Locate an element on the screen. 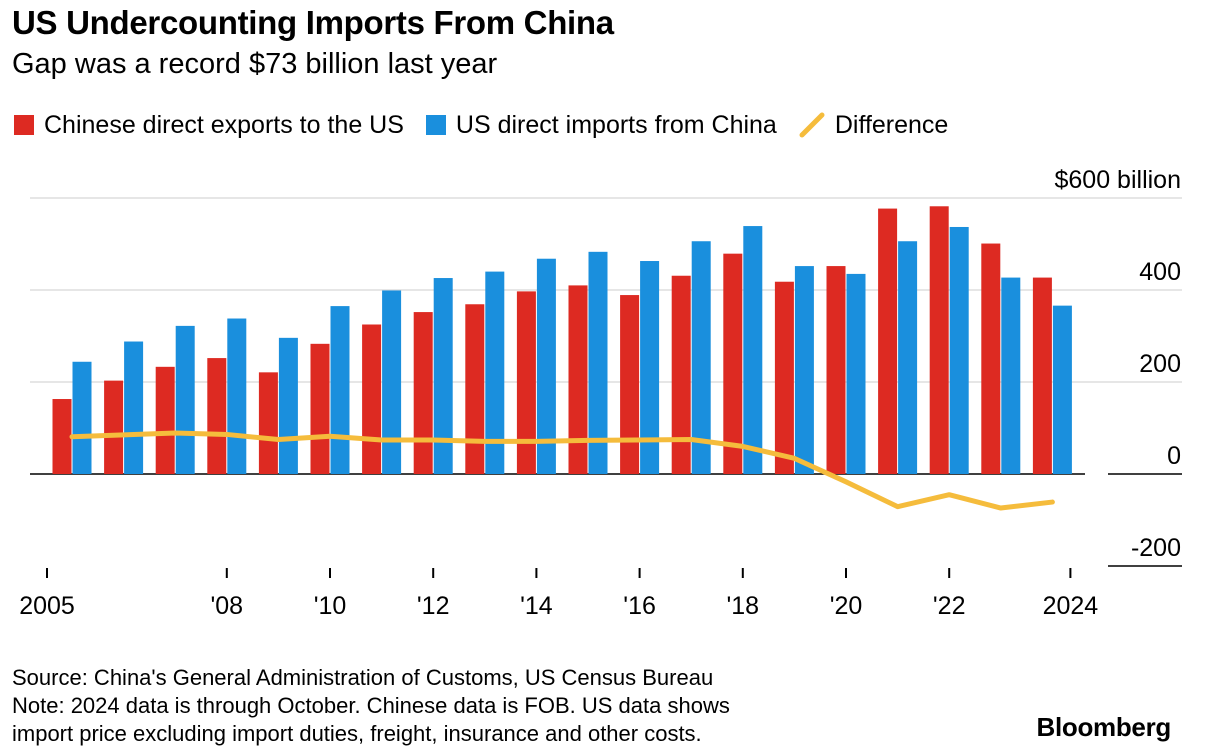 The height and width of the screenshot is (752, 1209). bloomberg-logo: Bloomberg is located at coordinates (1103, 727).